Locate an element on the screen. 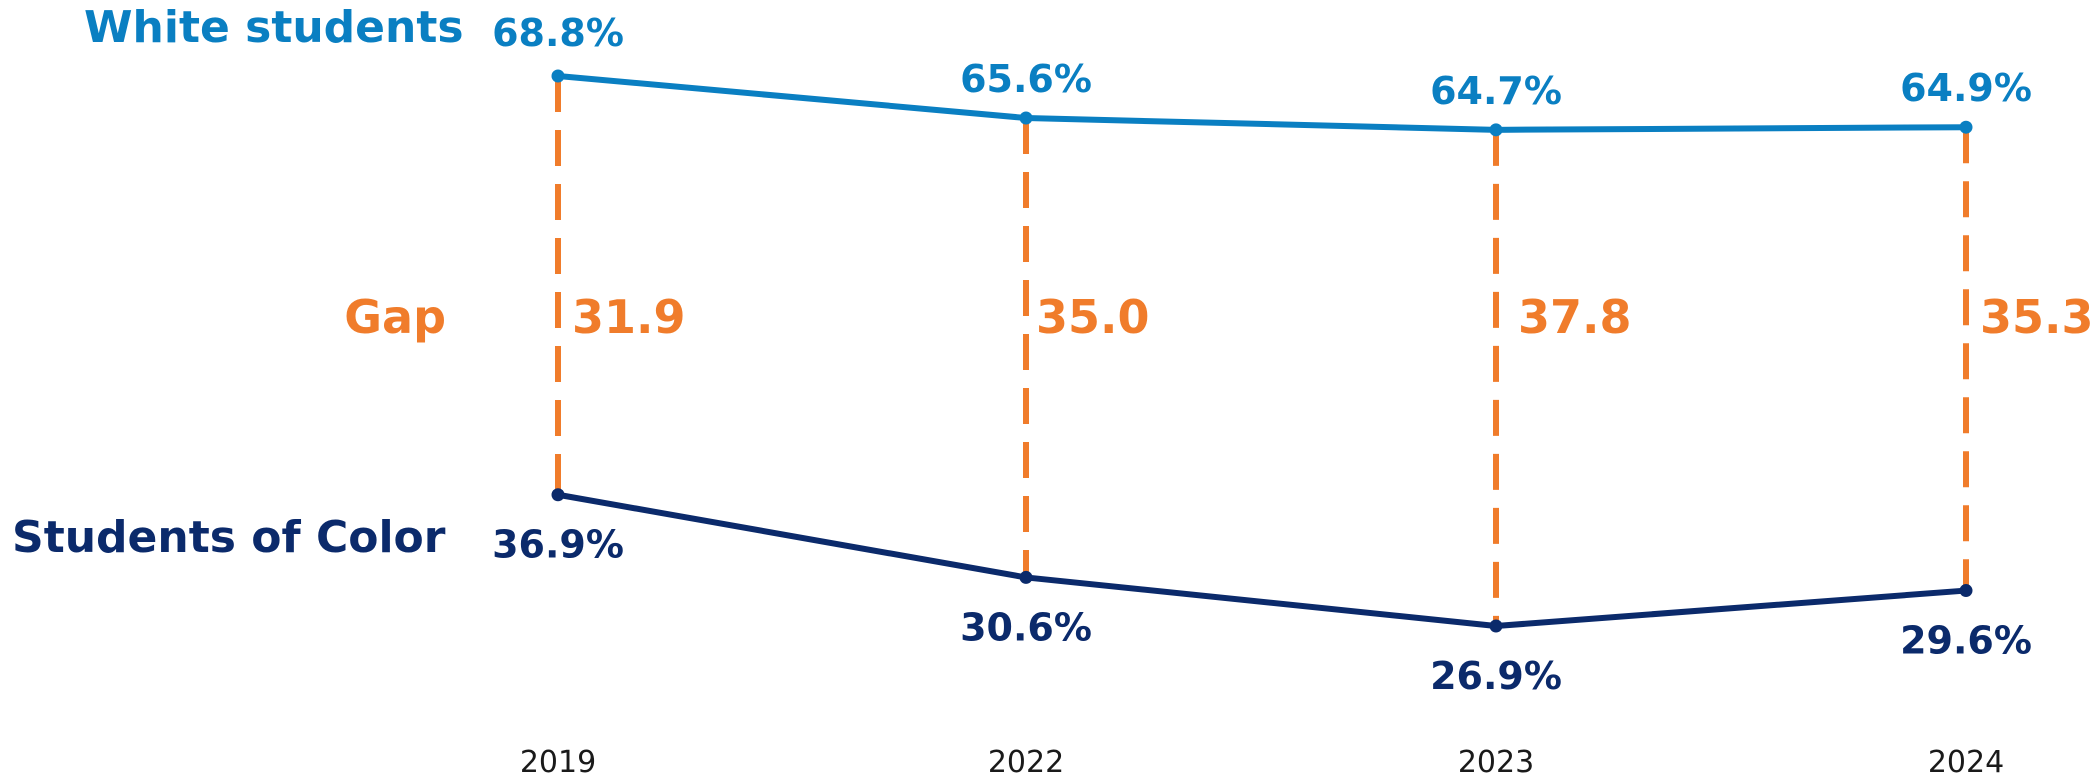 The width and height of the screenshot is (2093, 778). white-students-point-2023 is located at coordinates (1496, 130).